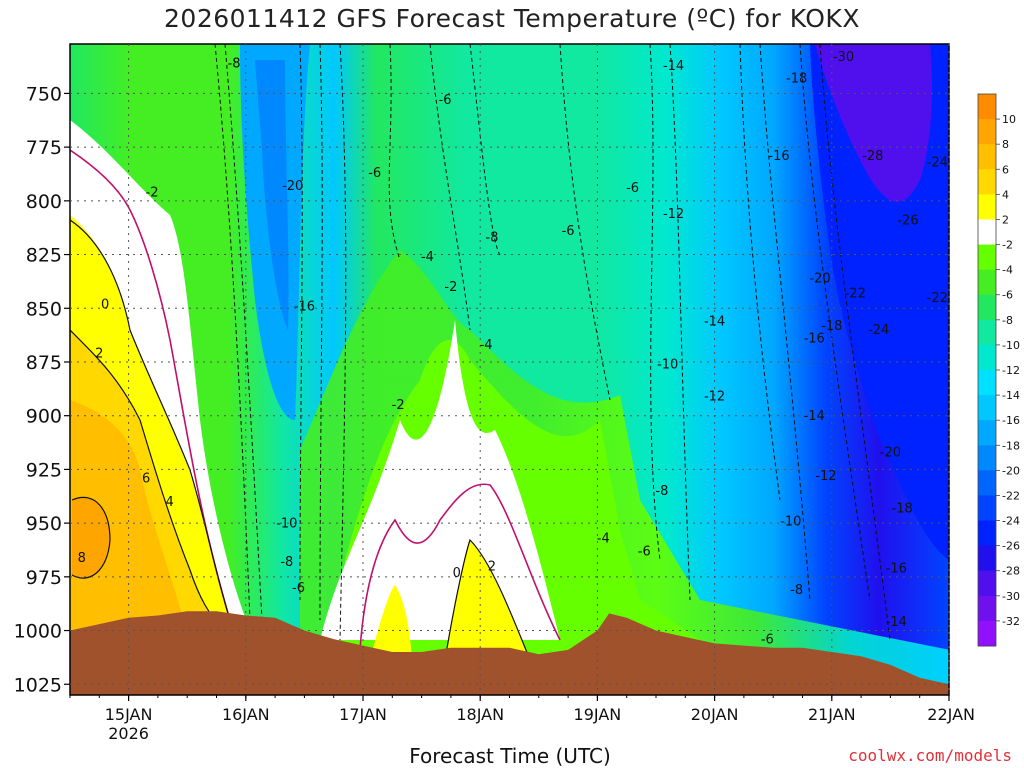 This screenshot has height=768, width=1024. Describe the element at coordinates (937, 162) in the screenshot. I see `contour-label: -24` at that location.